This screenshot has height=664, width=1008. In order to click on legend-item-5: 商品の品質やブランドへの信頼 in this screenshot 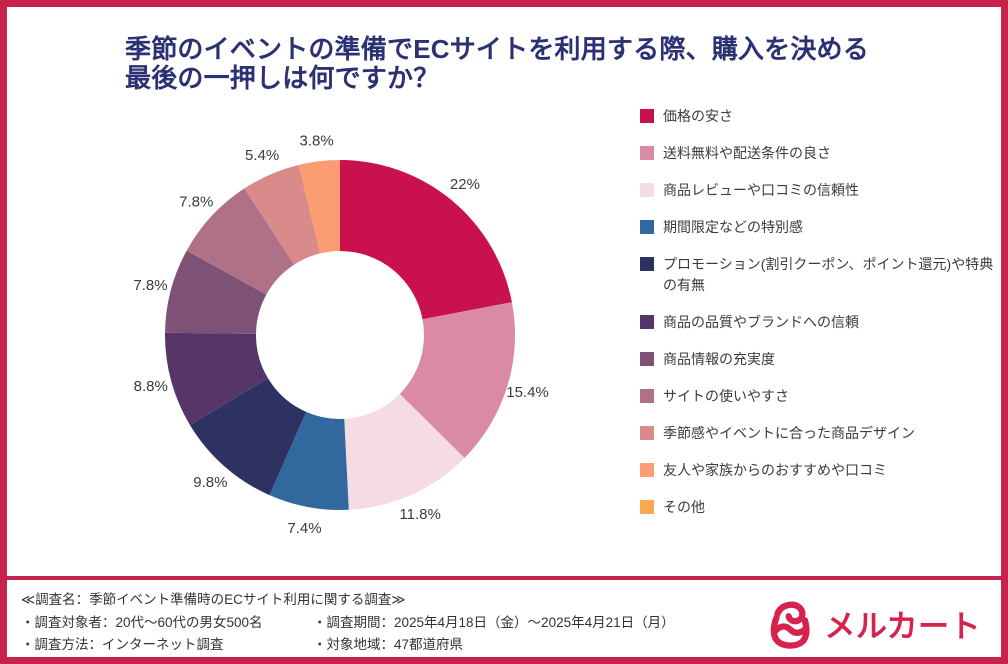, I will do `click(820, 322)`.